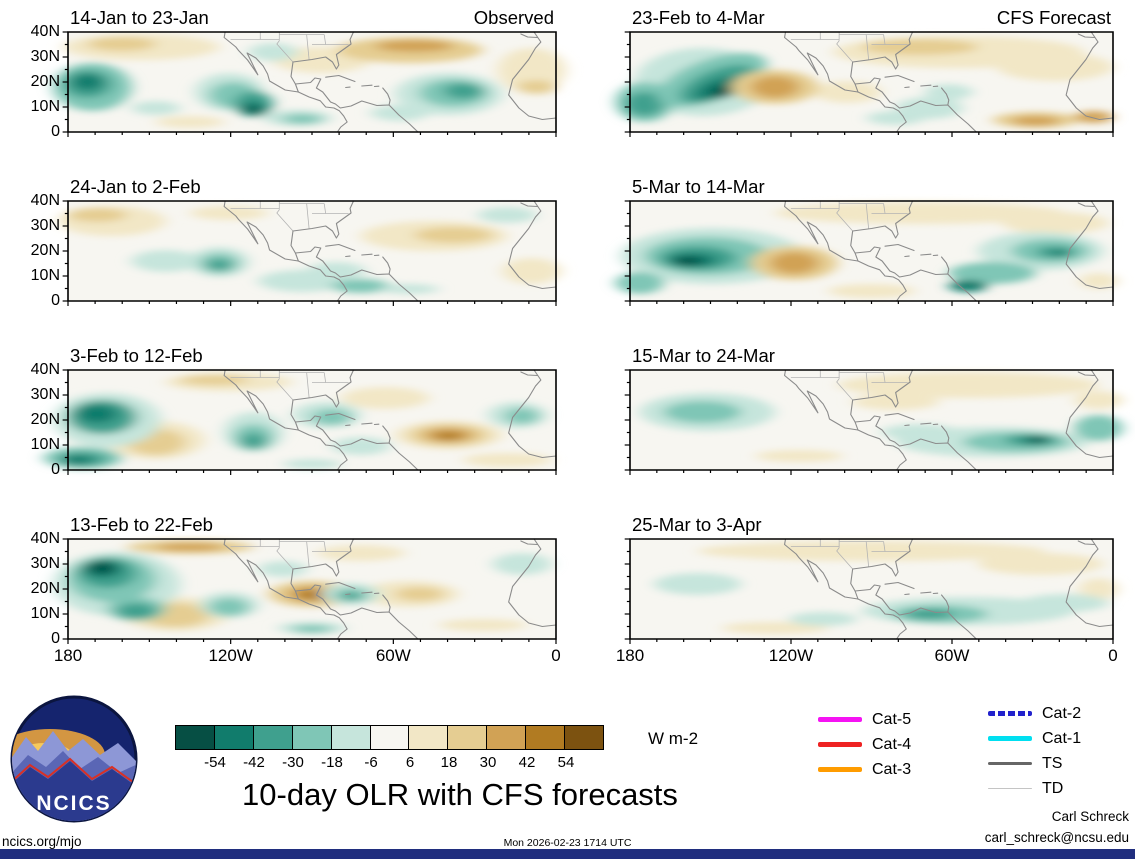 The height and width of the screenshot is (859, 1135). What do you see at coordinates (892, 744) in the screenshot?
I see `legend-label: Cat-4` at bounding box center [892, 744].